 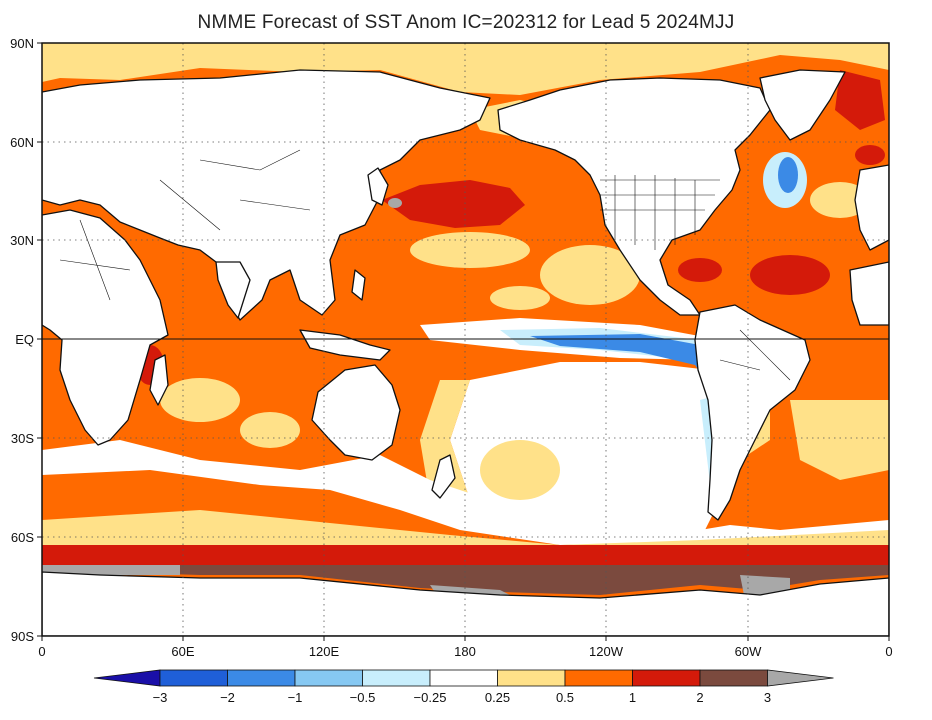 I want to click on subtropical-n-pacific-yellow, so click(x=470, y=250).